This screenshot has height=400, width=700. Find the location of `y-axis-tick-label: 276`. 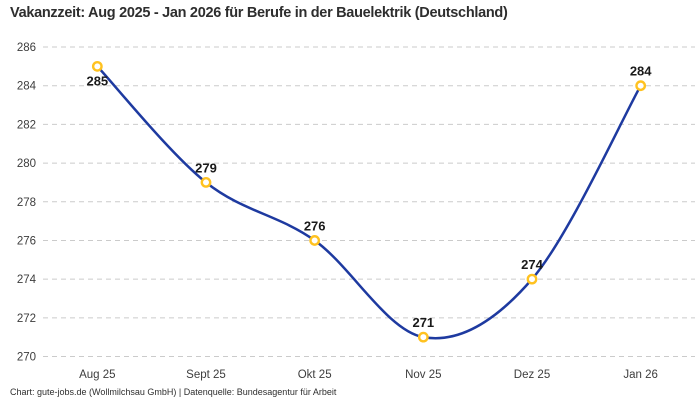

y-axis-tick-label: 276 is located at coordinates (26, 241).